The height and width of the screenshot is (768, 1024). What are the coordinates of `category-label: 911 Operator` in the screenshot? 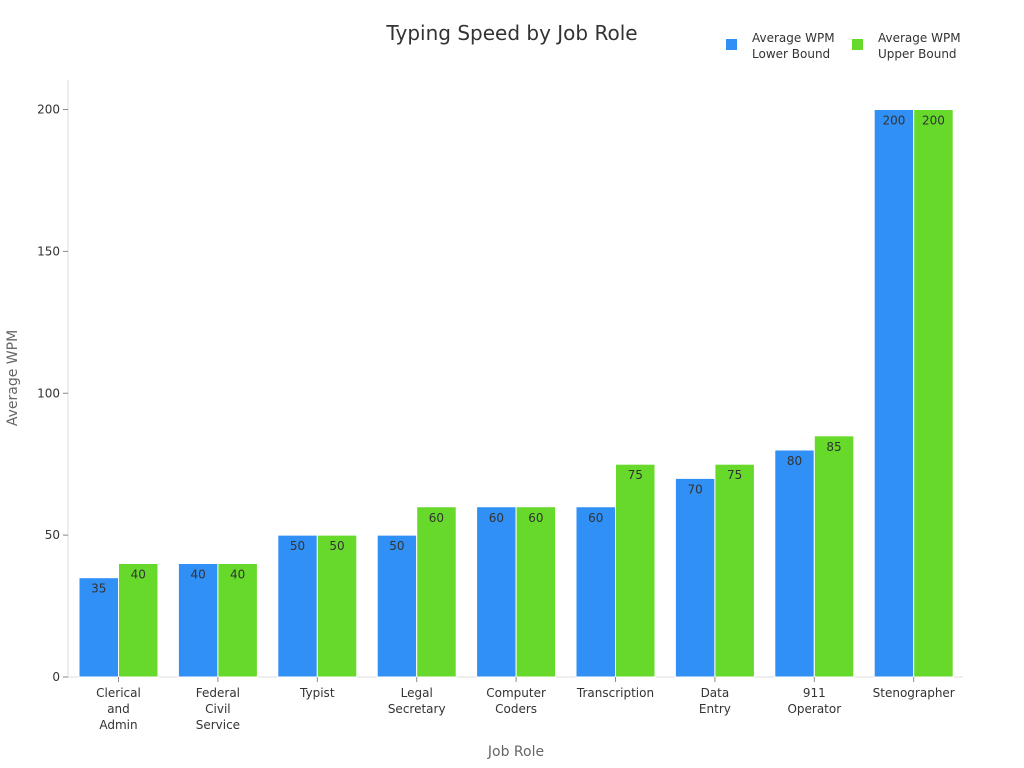 It's located at (814, 701).